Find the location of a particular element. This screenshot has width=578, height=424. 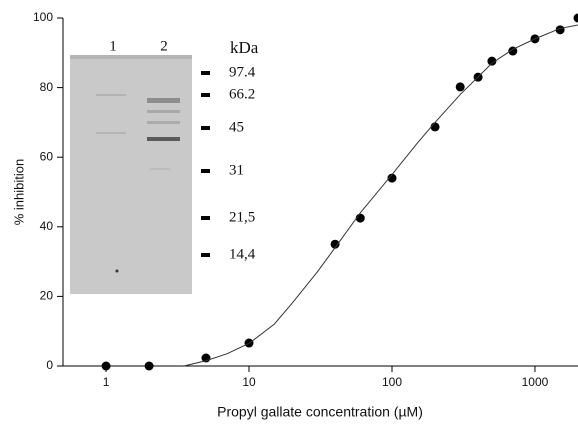

lane-label: 1 is located at coordinates (113, 46).